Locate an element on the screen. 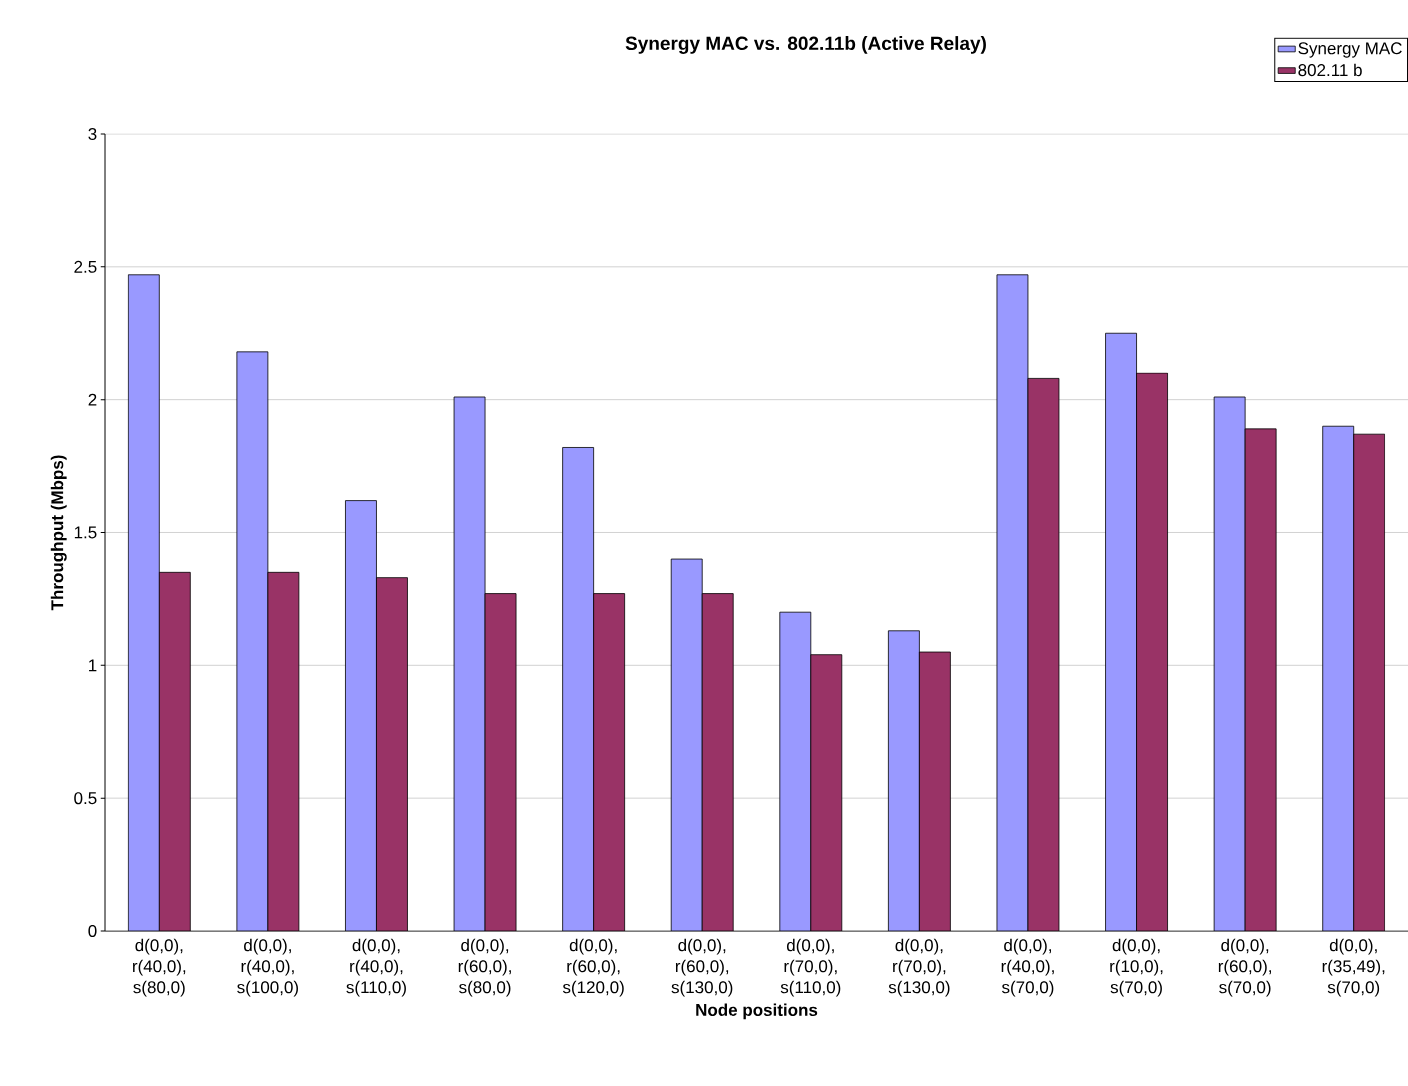  x-tick-label: d(0,0), r(70,0), s(130,0) is located at coordinates (919, 967).